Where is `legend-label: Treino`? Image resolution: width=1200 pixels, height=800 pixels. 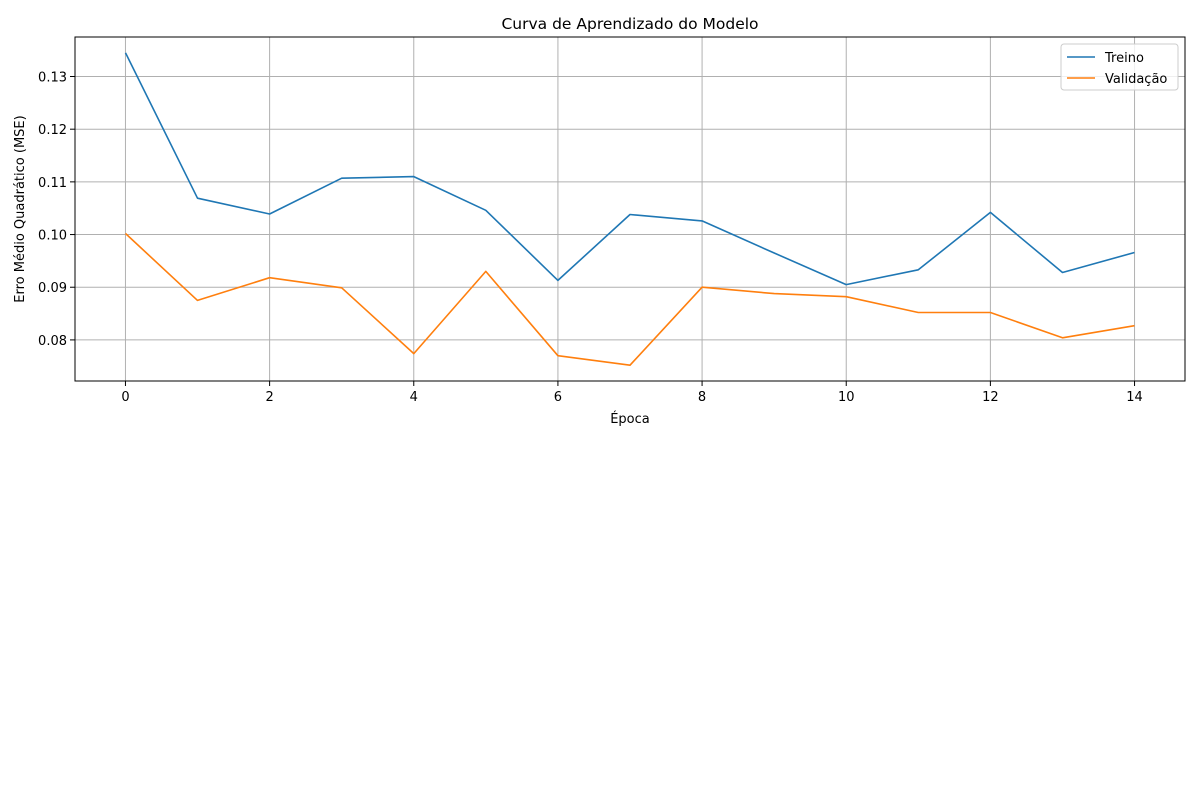 legend-label: Treino is located at coordinates (1124, 58).